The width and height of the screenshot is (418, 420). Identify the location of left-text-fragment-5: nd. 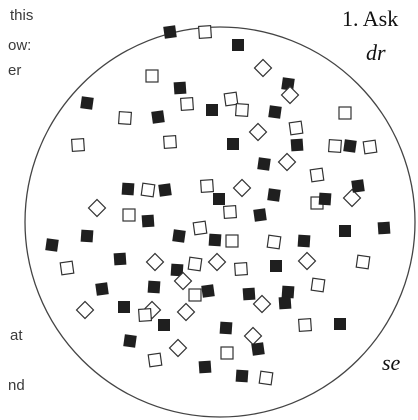
(16, 385).